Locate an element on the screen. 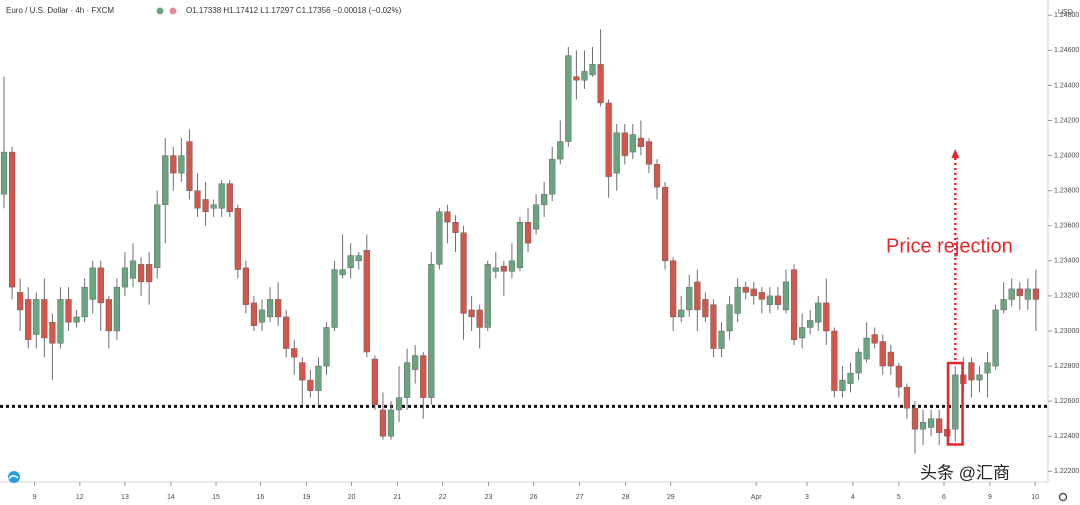 This screenshot has width=1080, height=505. settings-icon is located at coordinates (1063, 497).